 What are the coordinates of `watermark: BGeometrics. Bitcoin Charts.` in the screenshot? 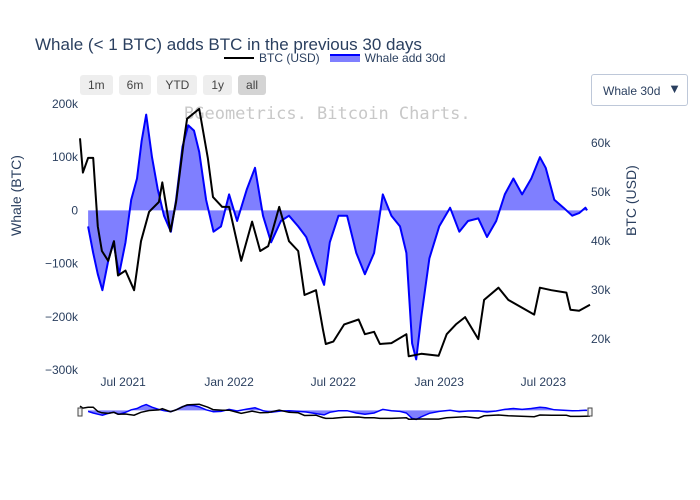 It's located at (327, 114).